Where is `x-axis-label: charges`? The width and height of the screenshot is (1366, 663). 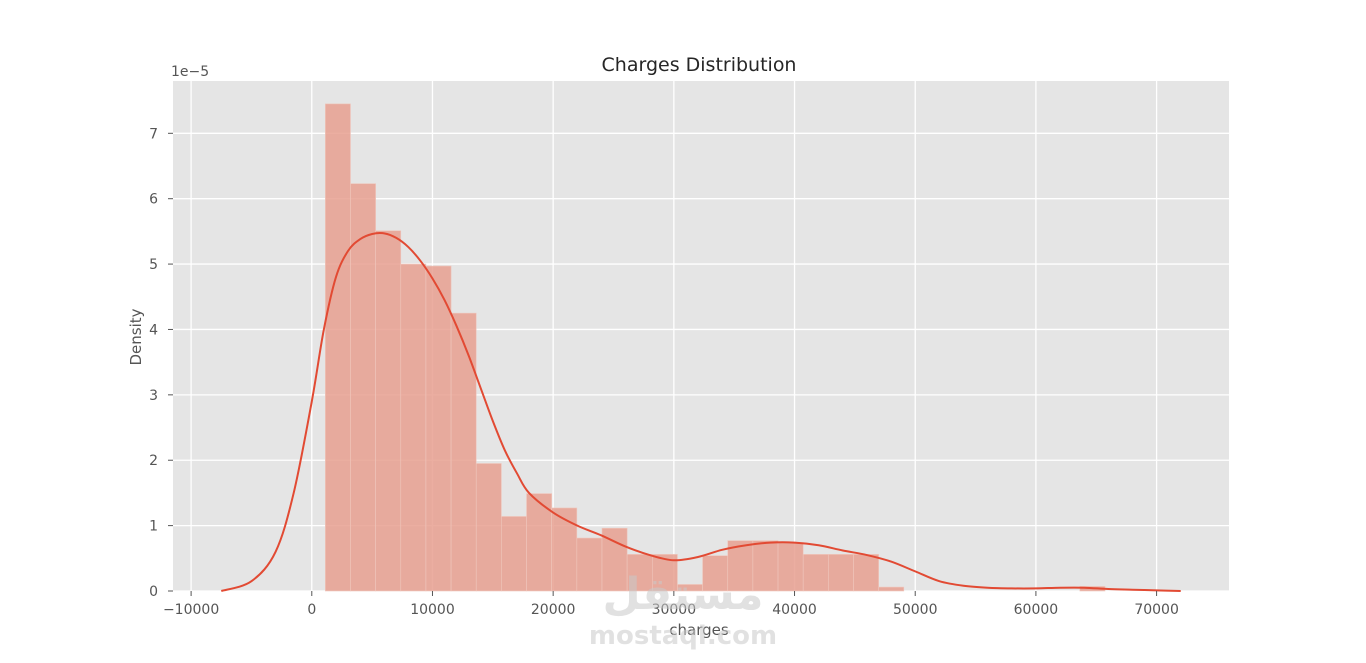 x-axis-label: charges is located at coordinates (699, 630).